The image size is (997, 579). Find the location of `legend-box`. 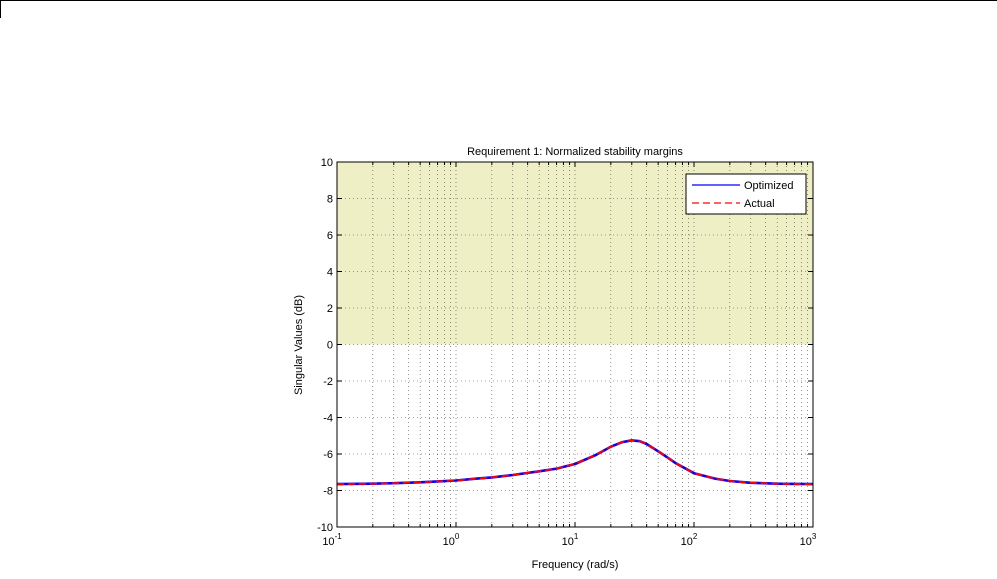

legend-box is located at coordinates (746, 194).